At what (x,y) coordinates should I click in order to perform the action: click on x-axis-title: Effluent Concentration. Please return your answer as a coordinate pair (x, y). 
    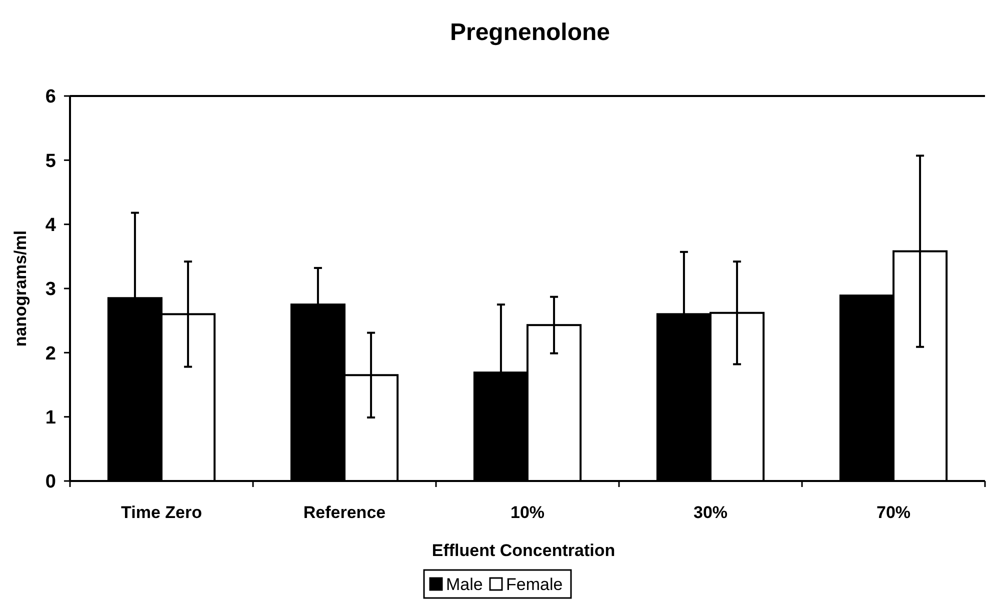
    Looking at the image, I should click on (524, 550).